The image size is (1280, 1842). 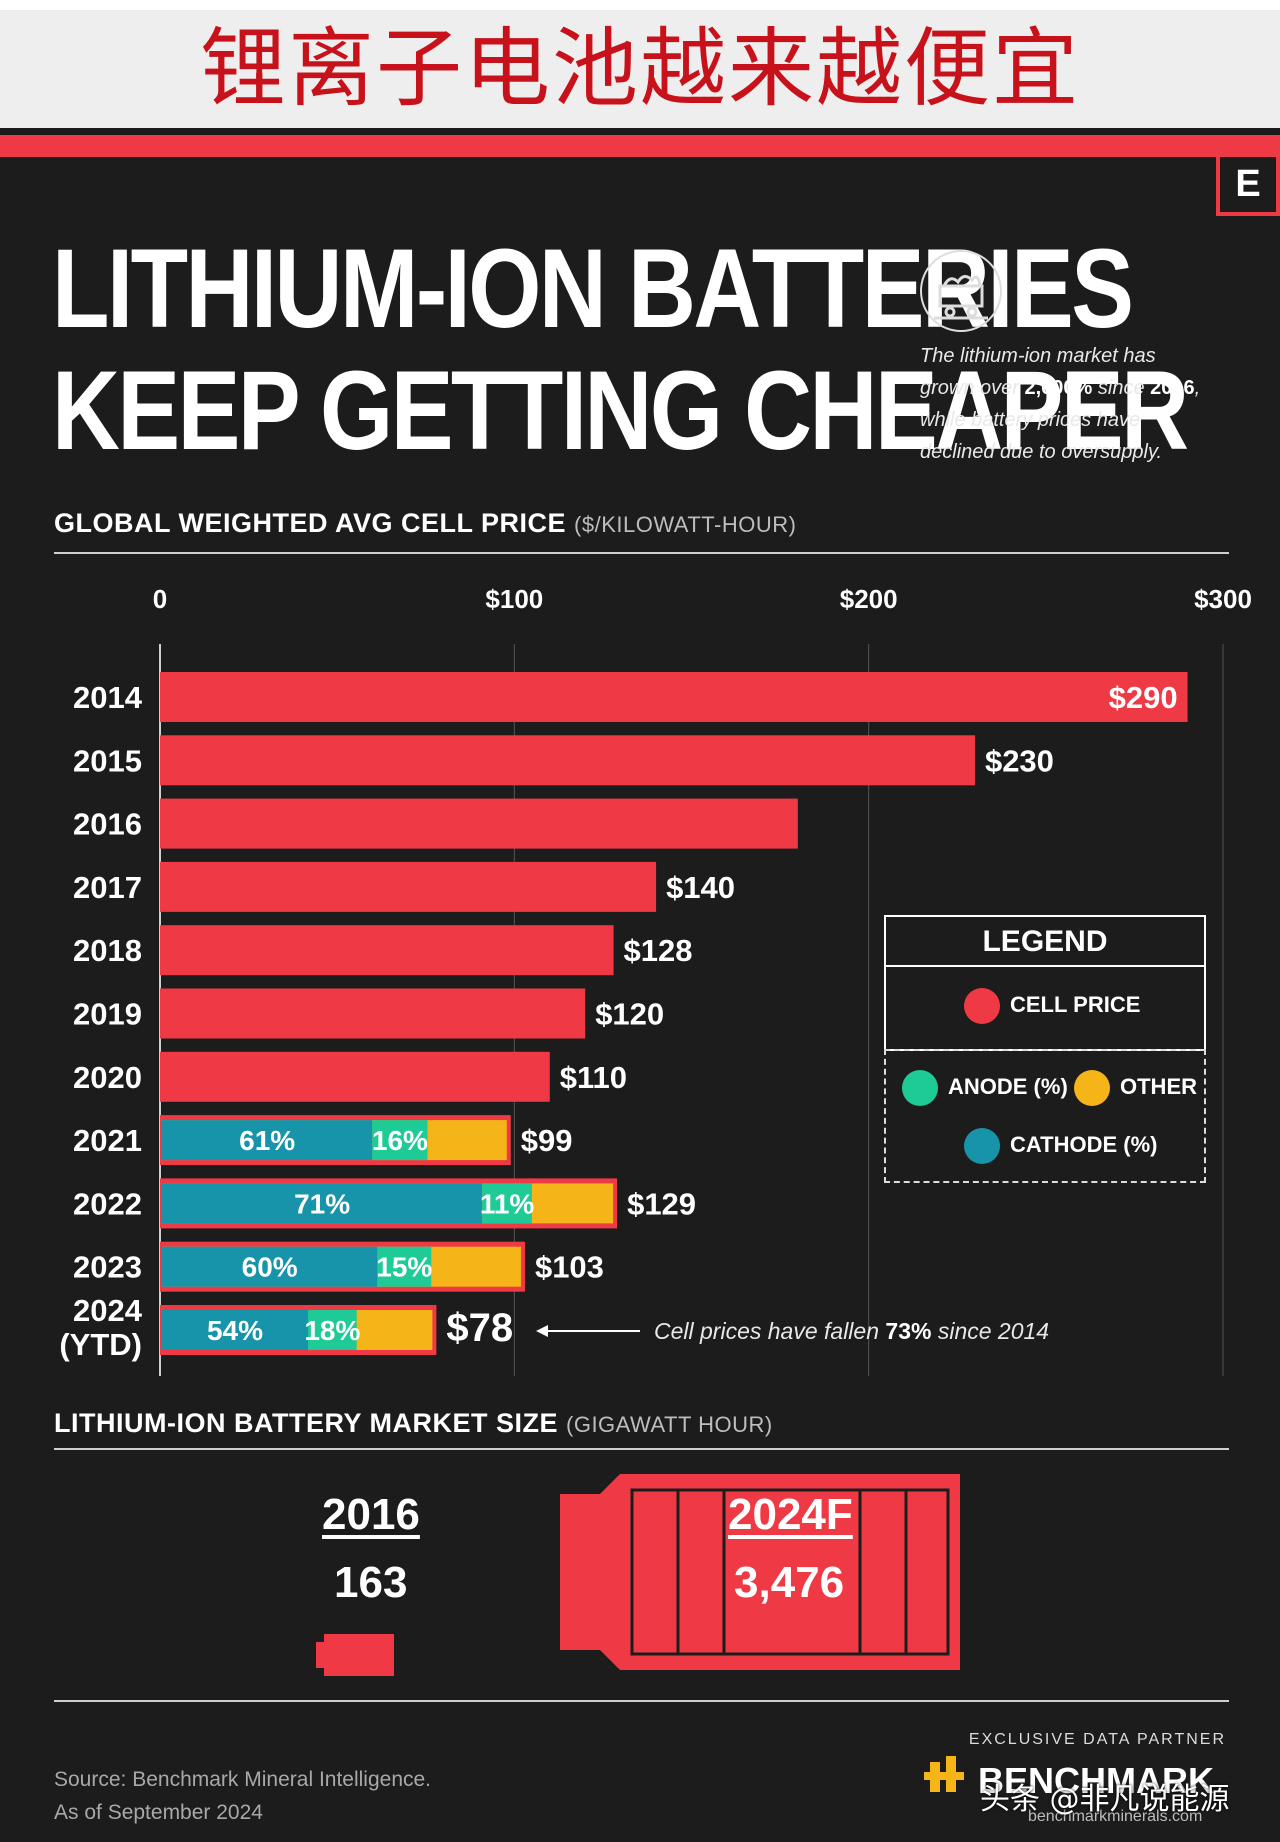 What do you see at coordinates (1121, 388) in the screenshot?
I see `subtitle-text: since` at bounding box center [1121, 388].